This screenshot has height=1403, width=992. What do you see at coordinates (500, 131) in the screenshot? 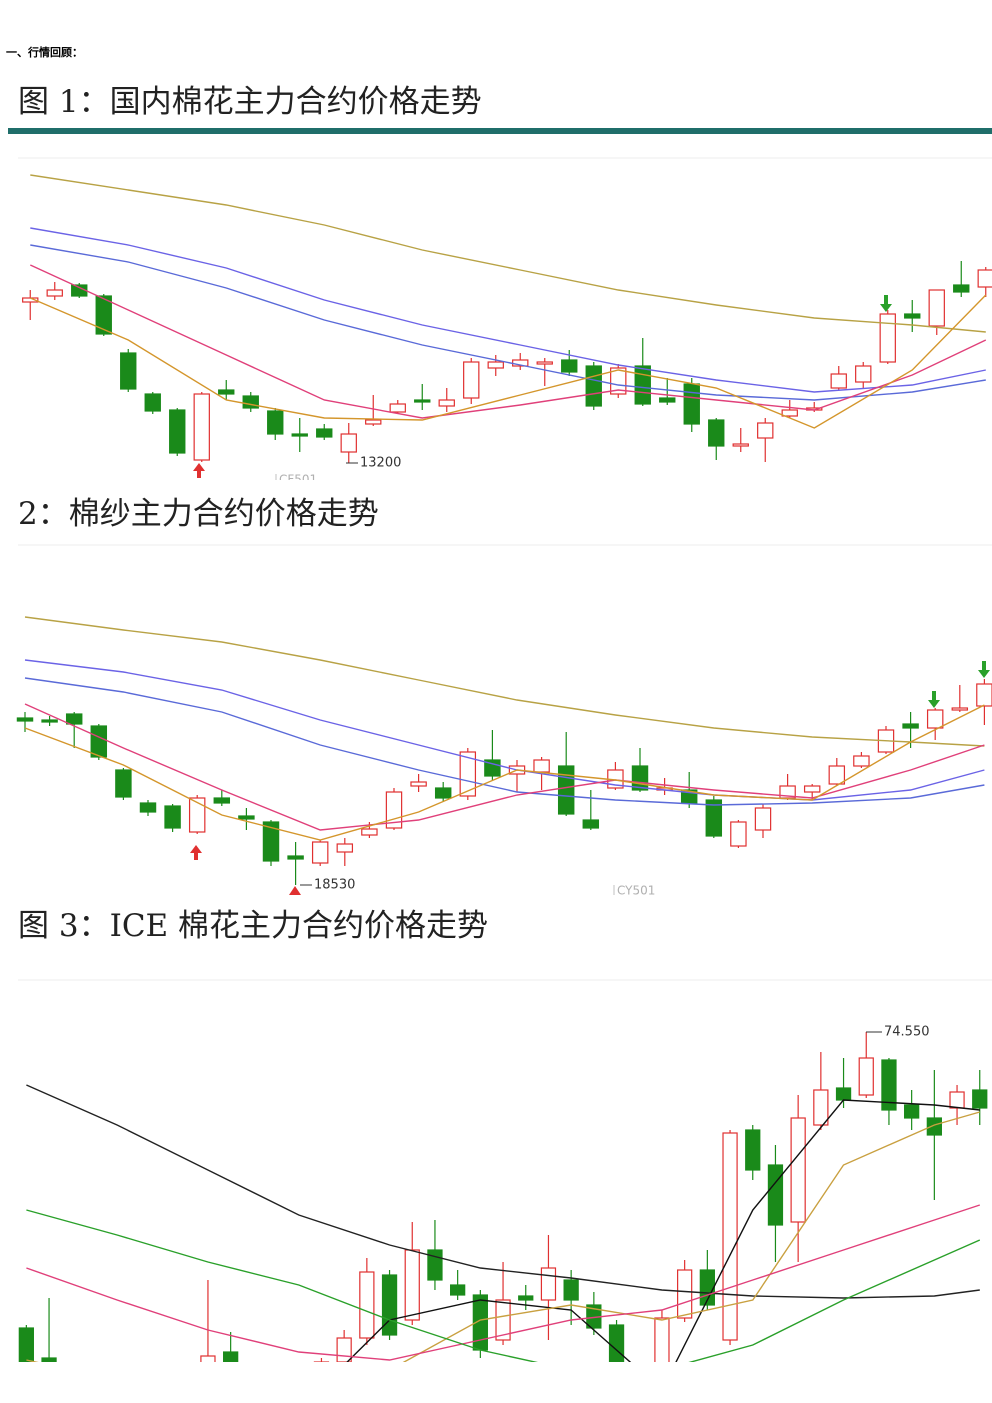
I see `caption-rule` at bounding box center [500, 131].